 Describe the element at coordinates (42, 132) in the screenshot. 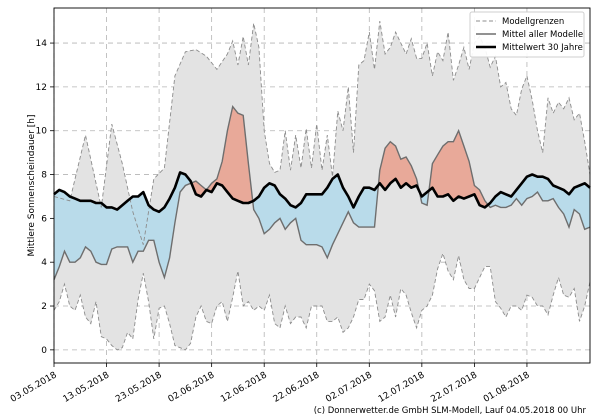

I see `y-tick-label: 10` at that location.